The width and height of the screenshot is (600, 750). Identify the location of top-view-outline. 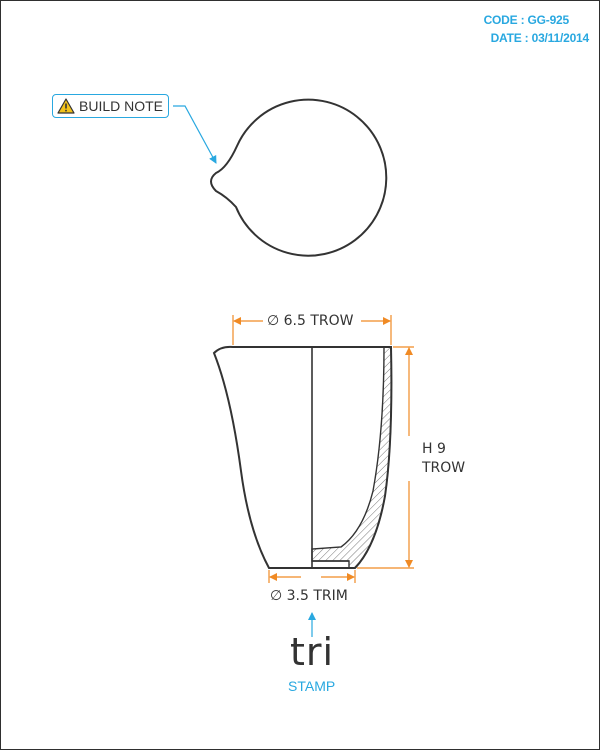
(299, 177).